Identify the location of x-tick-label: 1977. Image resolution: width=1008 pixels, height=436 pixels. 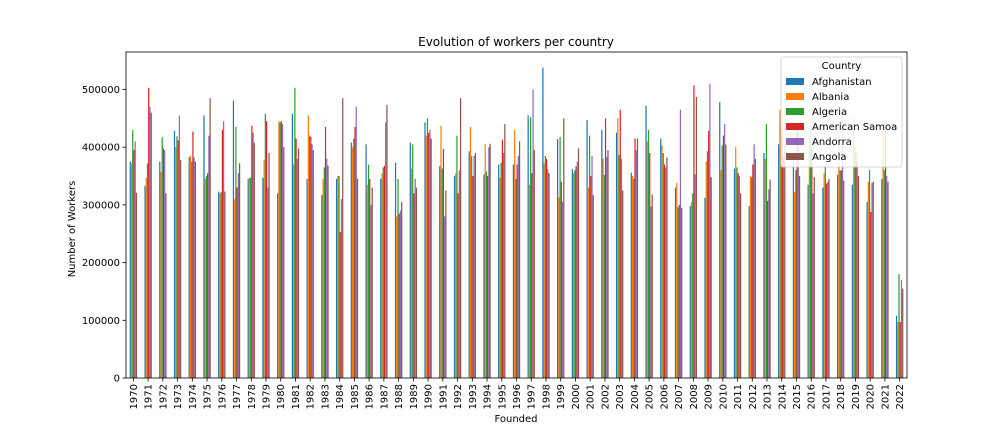
(237, 396).